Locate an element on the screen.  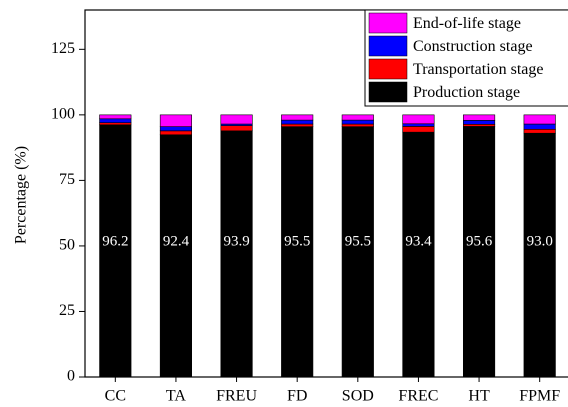
x-tick-label: CC is located at coordinates (115, 396).